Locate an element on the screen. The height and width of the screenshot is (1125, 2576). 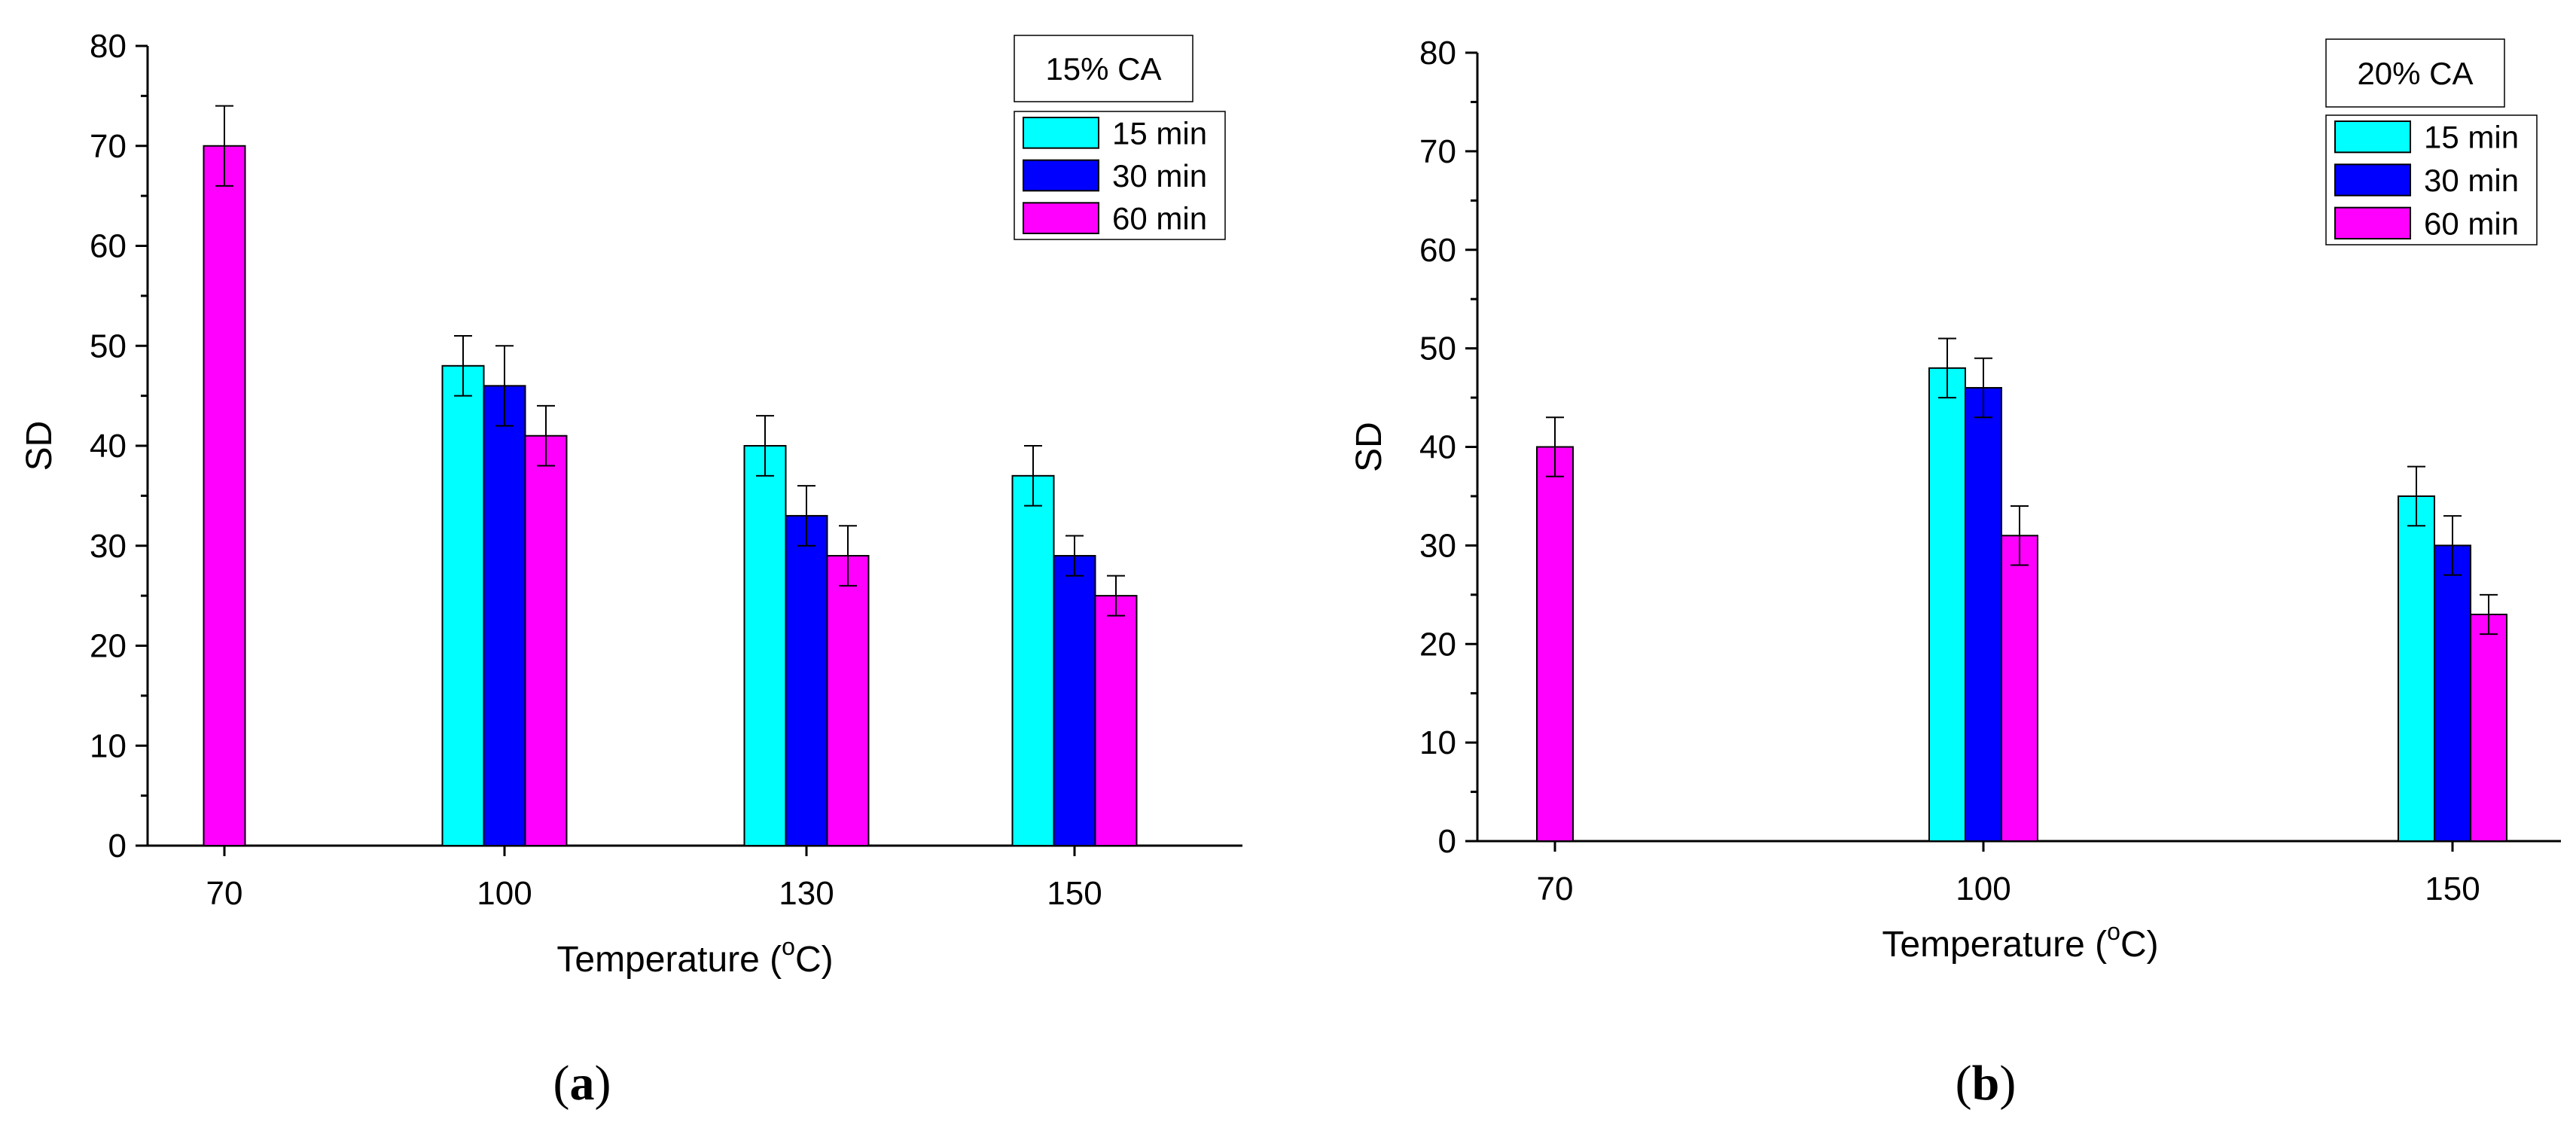
panel-label-letter: a is located at coordinates (582, 1084).